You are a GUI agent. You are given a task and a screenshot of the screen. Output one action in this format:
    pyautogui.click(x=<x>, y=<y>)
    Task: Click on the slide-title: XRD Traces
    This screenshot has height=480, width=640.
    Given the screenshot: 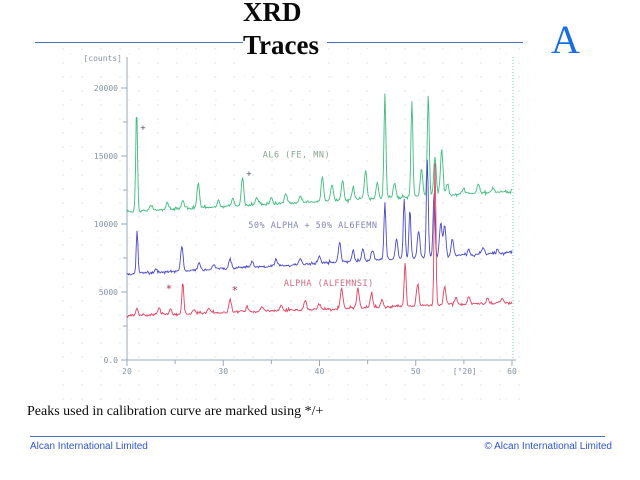 What is the action you would take?
    pyautogui.click(x=285, y=32)
    